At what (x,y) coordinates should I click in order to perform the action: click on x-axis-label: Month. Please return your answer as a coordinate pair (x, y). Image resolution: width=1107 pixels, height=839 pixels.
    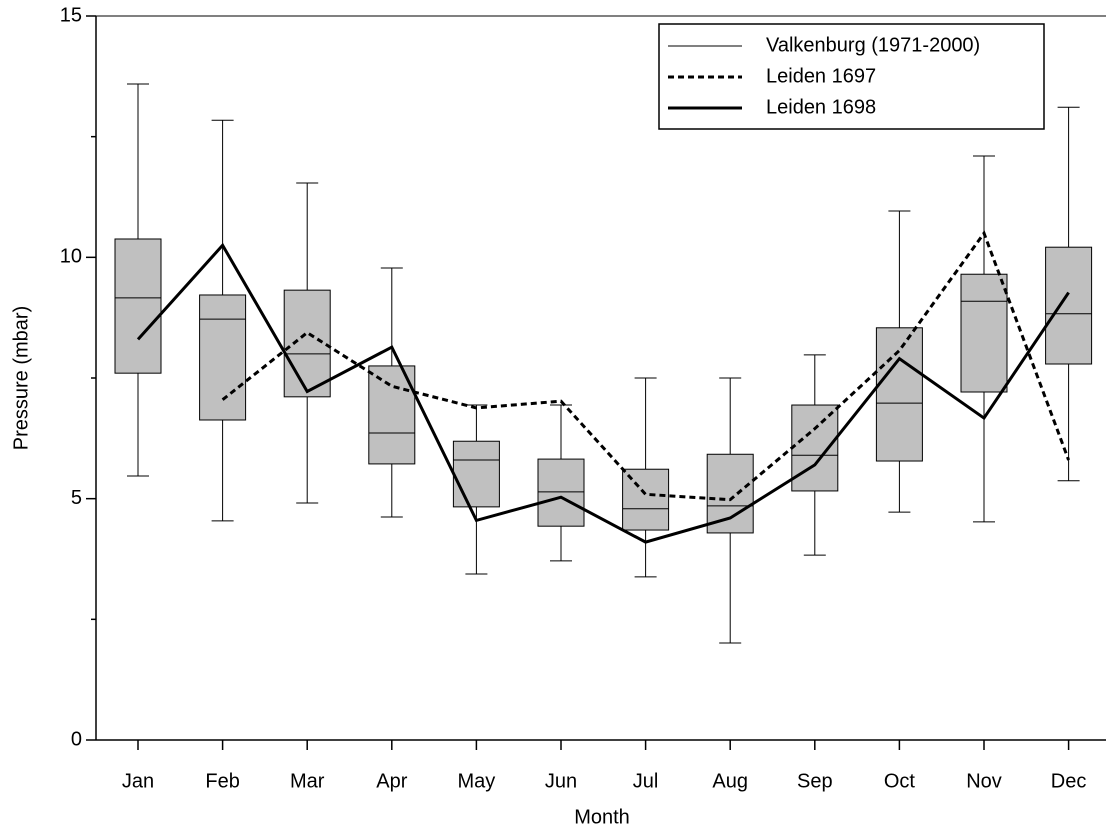
    Looking at the image, I should click on (602, 817).